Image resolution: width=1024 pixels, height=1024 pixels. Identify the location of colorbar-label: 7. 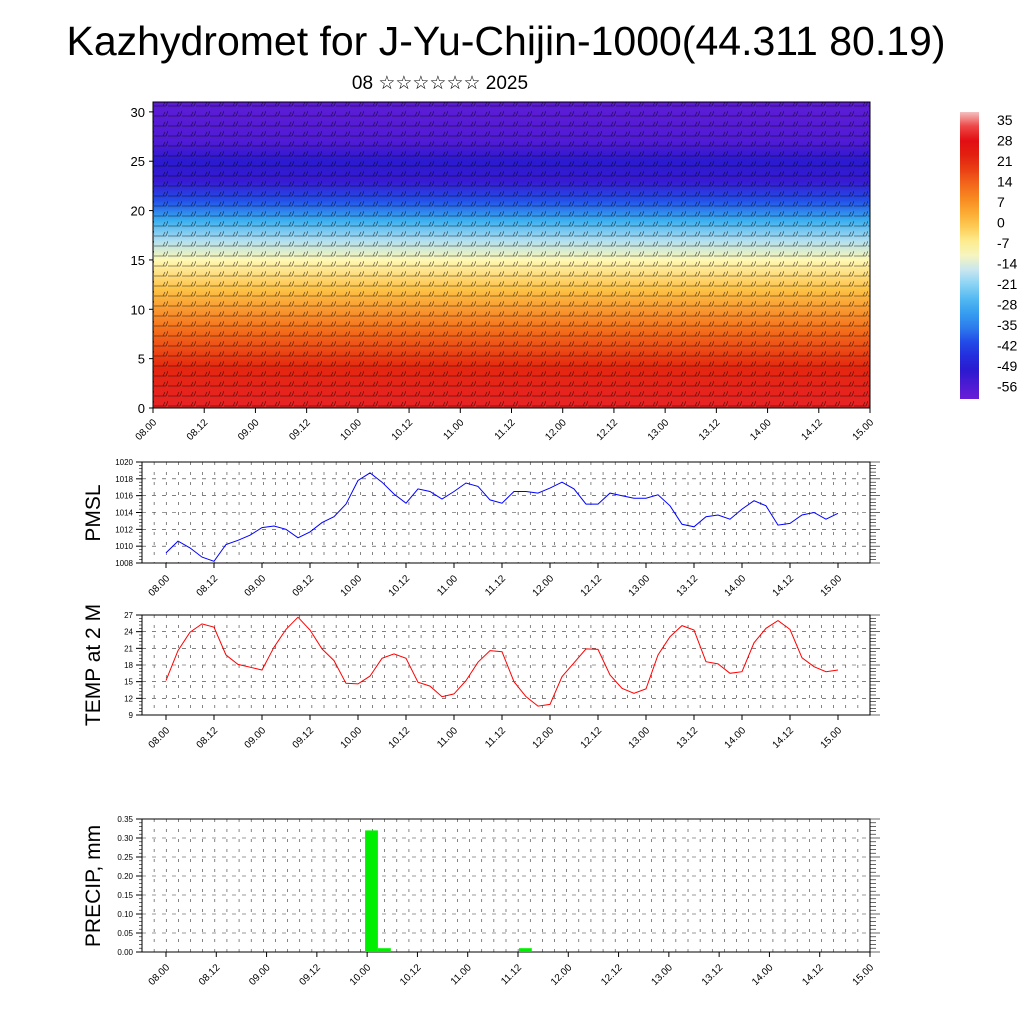
(1001, 202).